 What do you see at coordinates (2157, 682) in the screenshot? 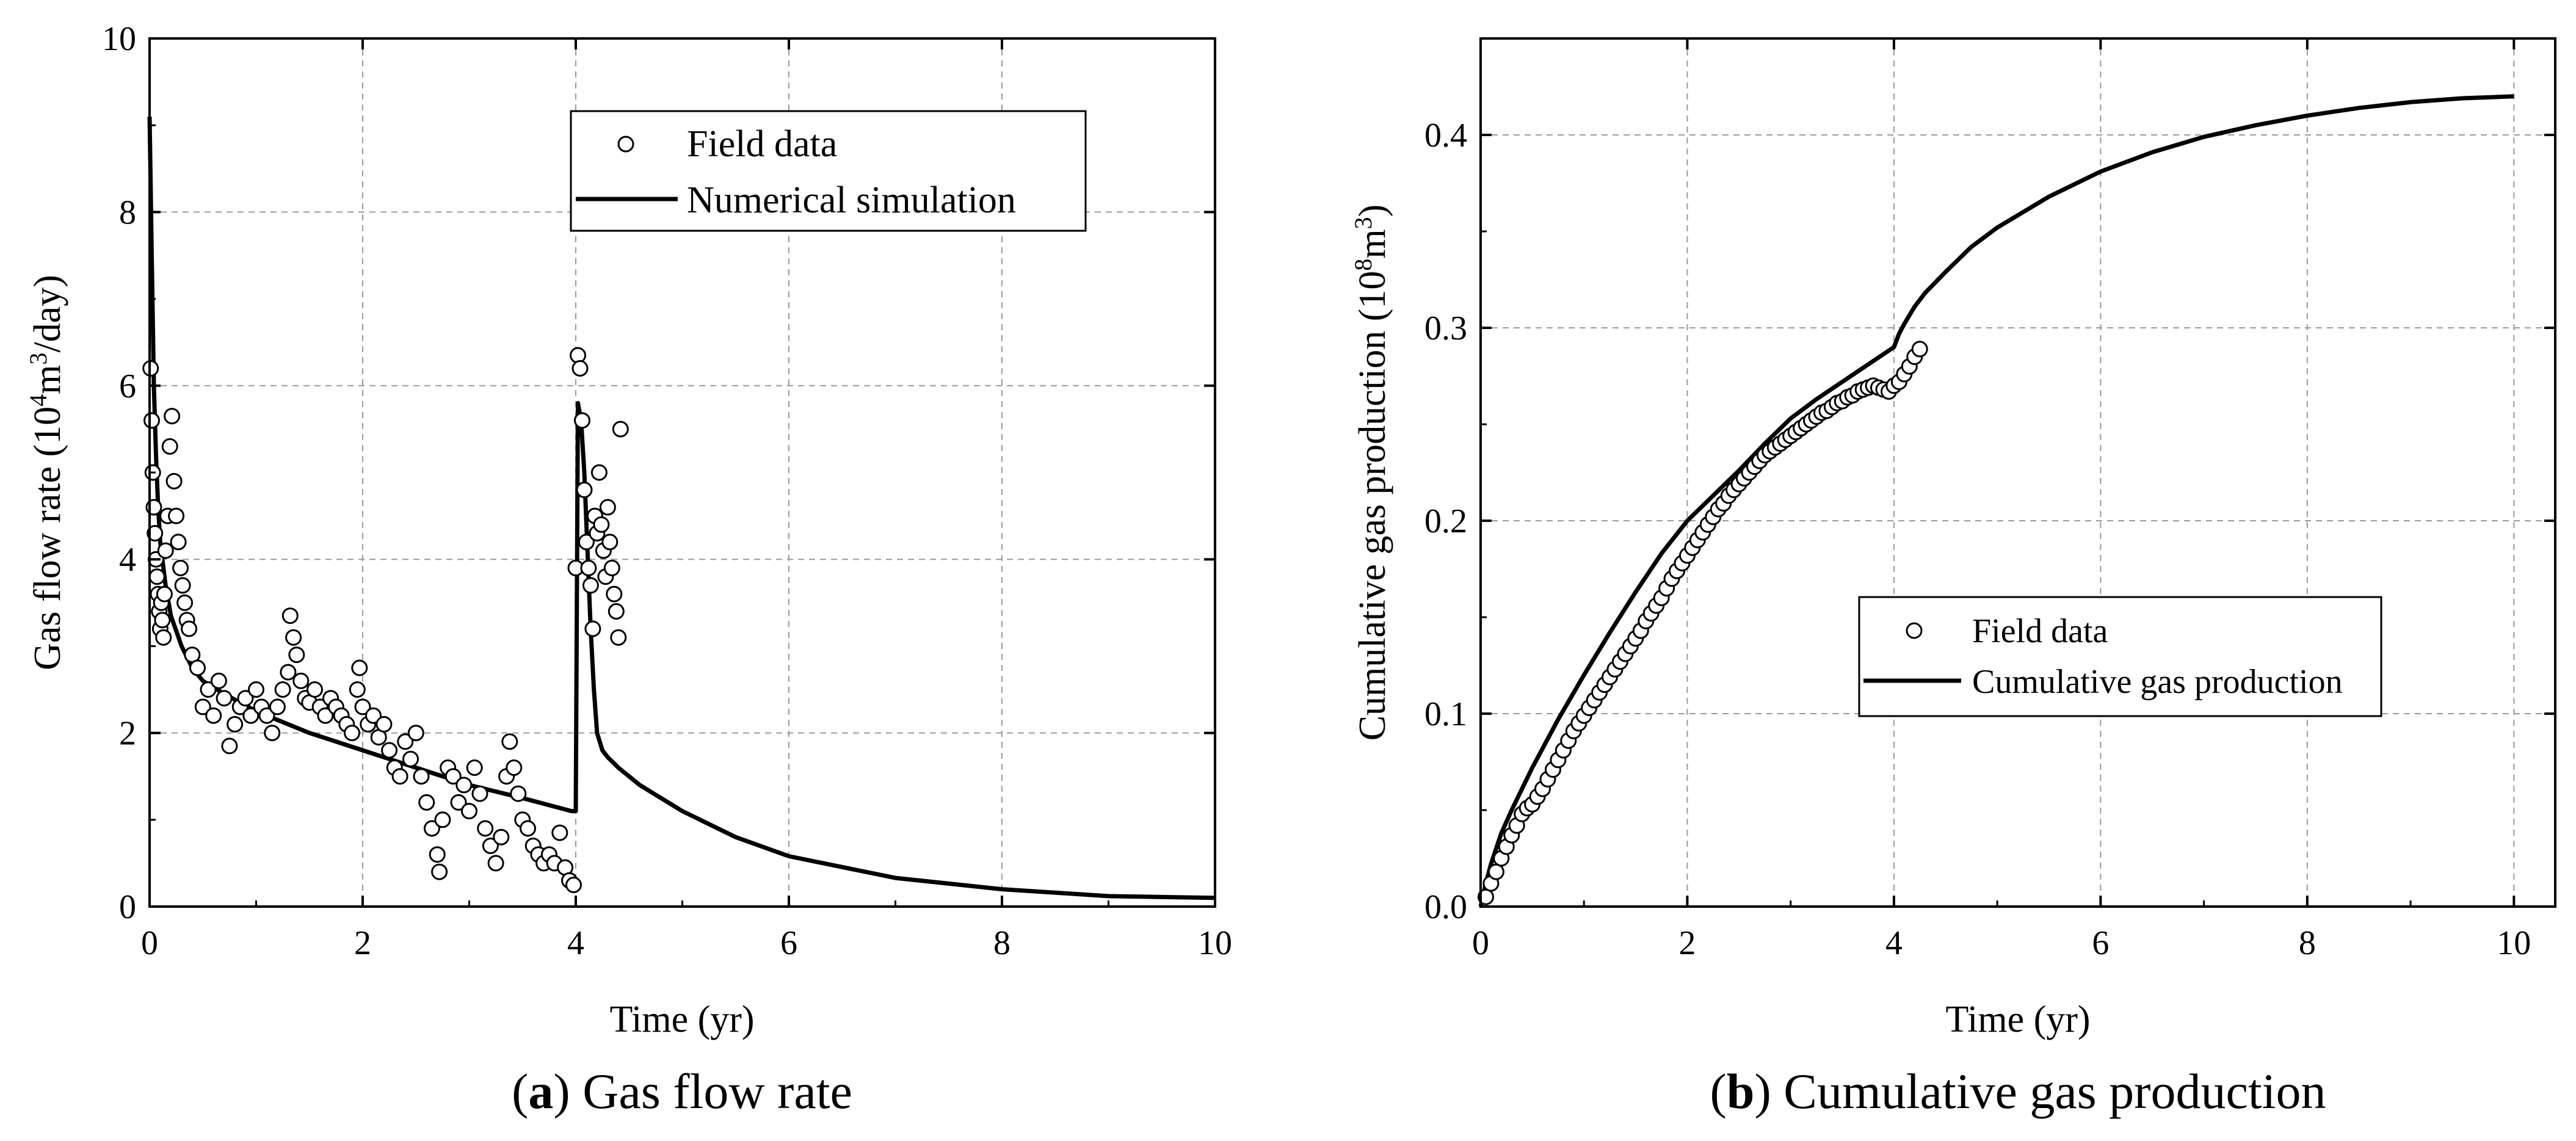
I see `panel-b-legend-label-line: Cumulative gas production` at bounding box center [2157, 682].